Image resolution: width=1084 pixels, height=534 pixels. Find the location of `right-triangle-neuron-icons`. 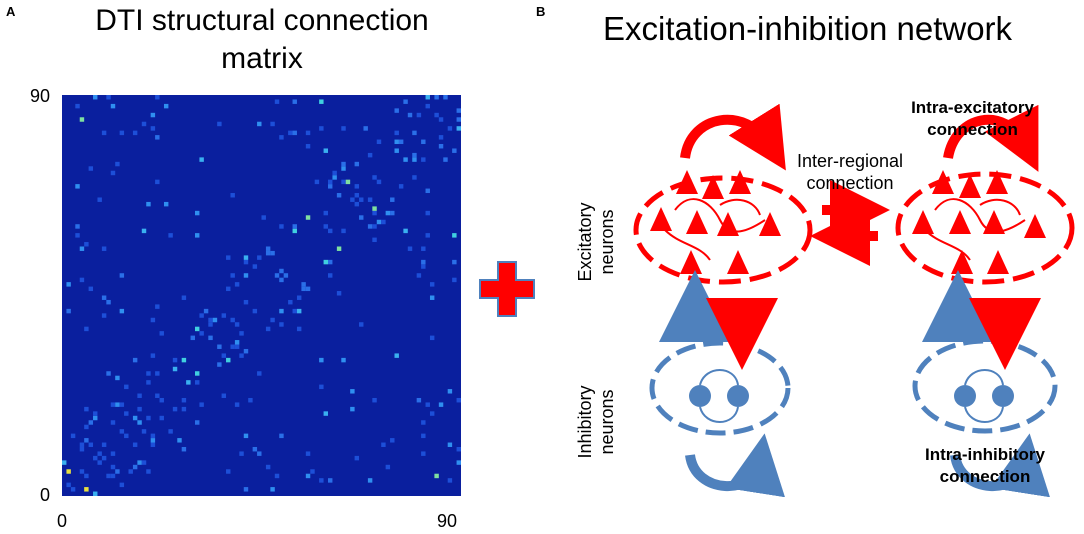

right-triangle-neuron-icons is located at coordinates (979, 222).